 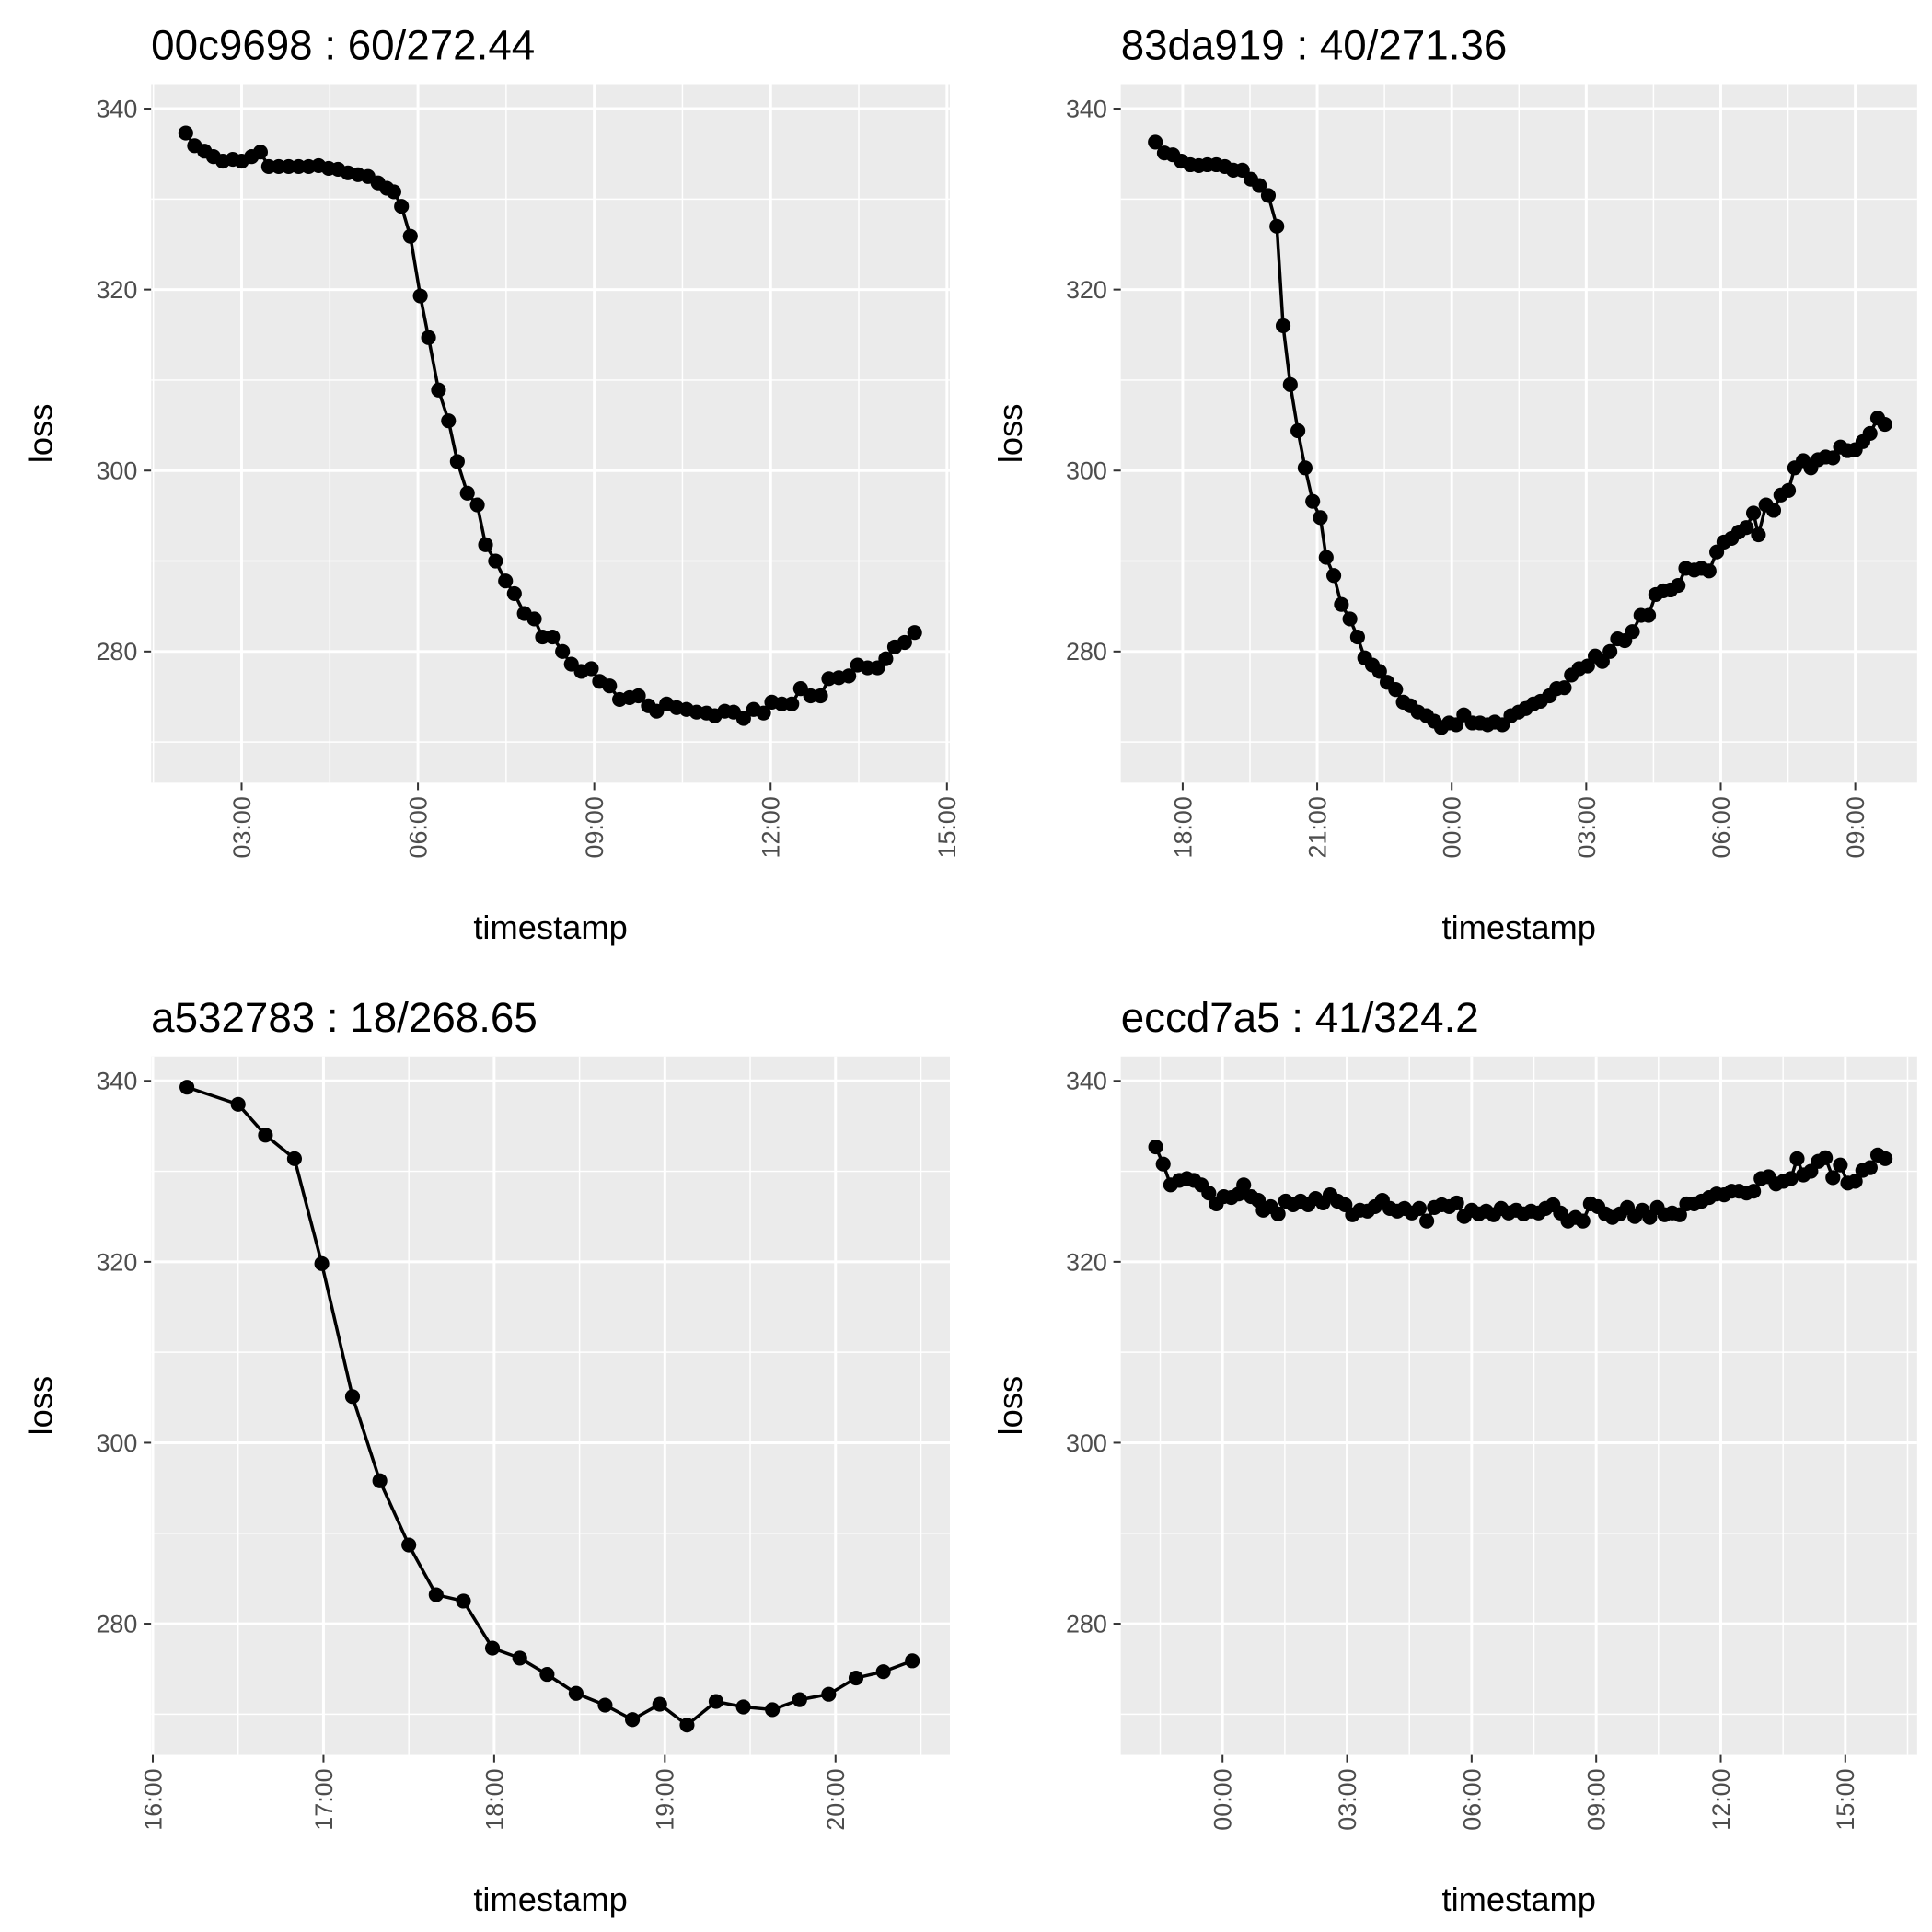 I want to click on x-tick-label: 17:00, so click(x=324, y=1799).